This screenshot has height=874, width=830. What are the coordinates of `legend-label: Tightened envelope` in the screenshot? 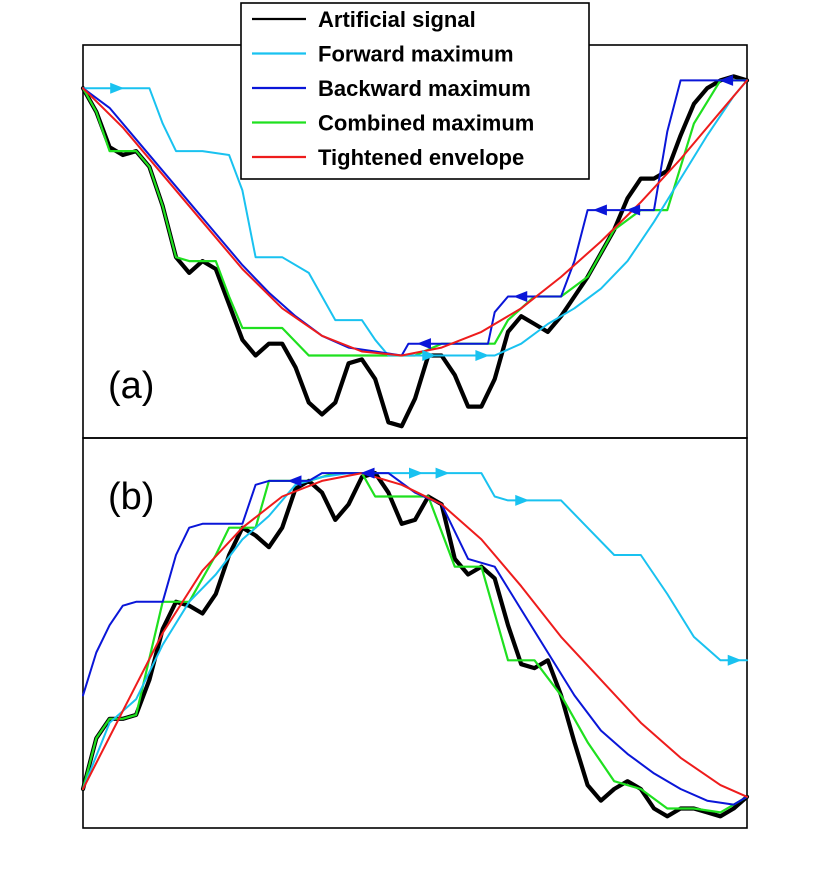 It's located at (421, 157).